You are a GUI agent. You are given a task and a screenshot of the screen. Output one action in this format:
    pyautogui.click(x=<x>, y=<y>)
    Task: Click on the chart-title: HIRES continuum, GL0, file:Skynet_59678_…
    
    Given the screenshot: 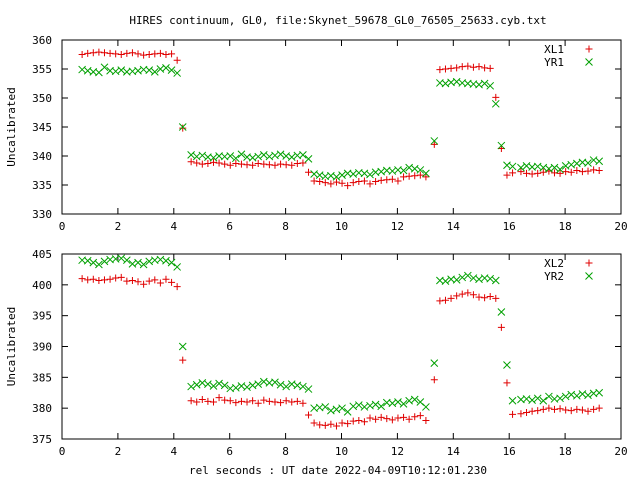 What is the action you would take?
    pyautogui.click(x=337, y=20)
    